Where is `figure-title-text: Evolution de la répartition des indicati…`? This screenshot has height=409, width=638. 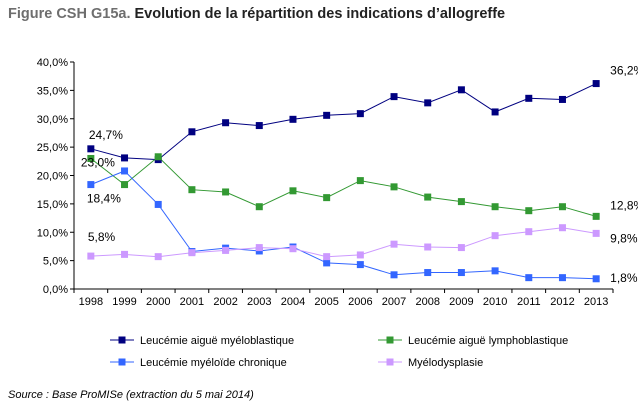
figure-title-text: Evolution de la répartition des indicati… is located at coordinates (320, 14).